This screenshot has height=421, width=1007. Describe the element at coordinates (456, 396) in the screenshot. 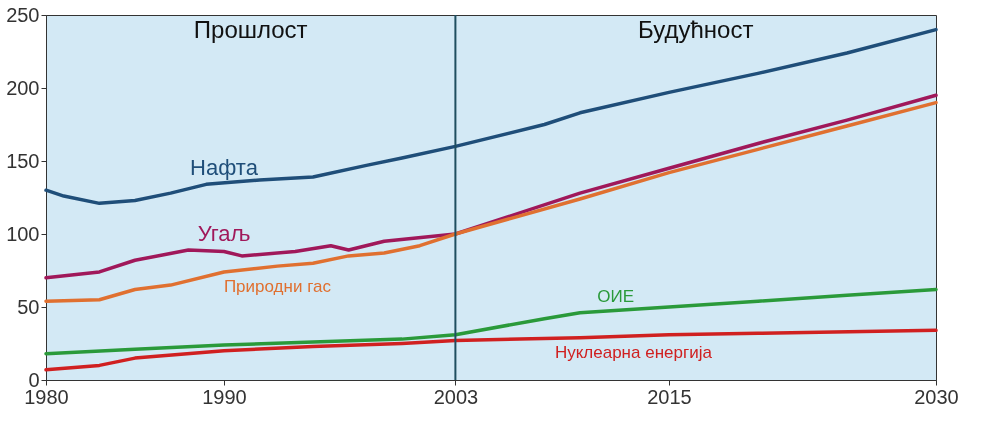

I see `x-tick-label: 2003` at that location.